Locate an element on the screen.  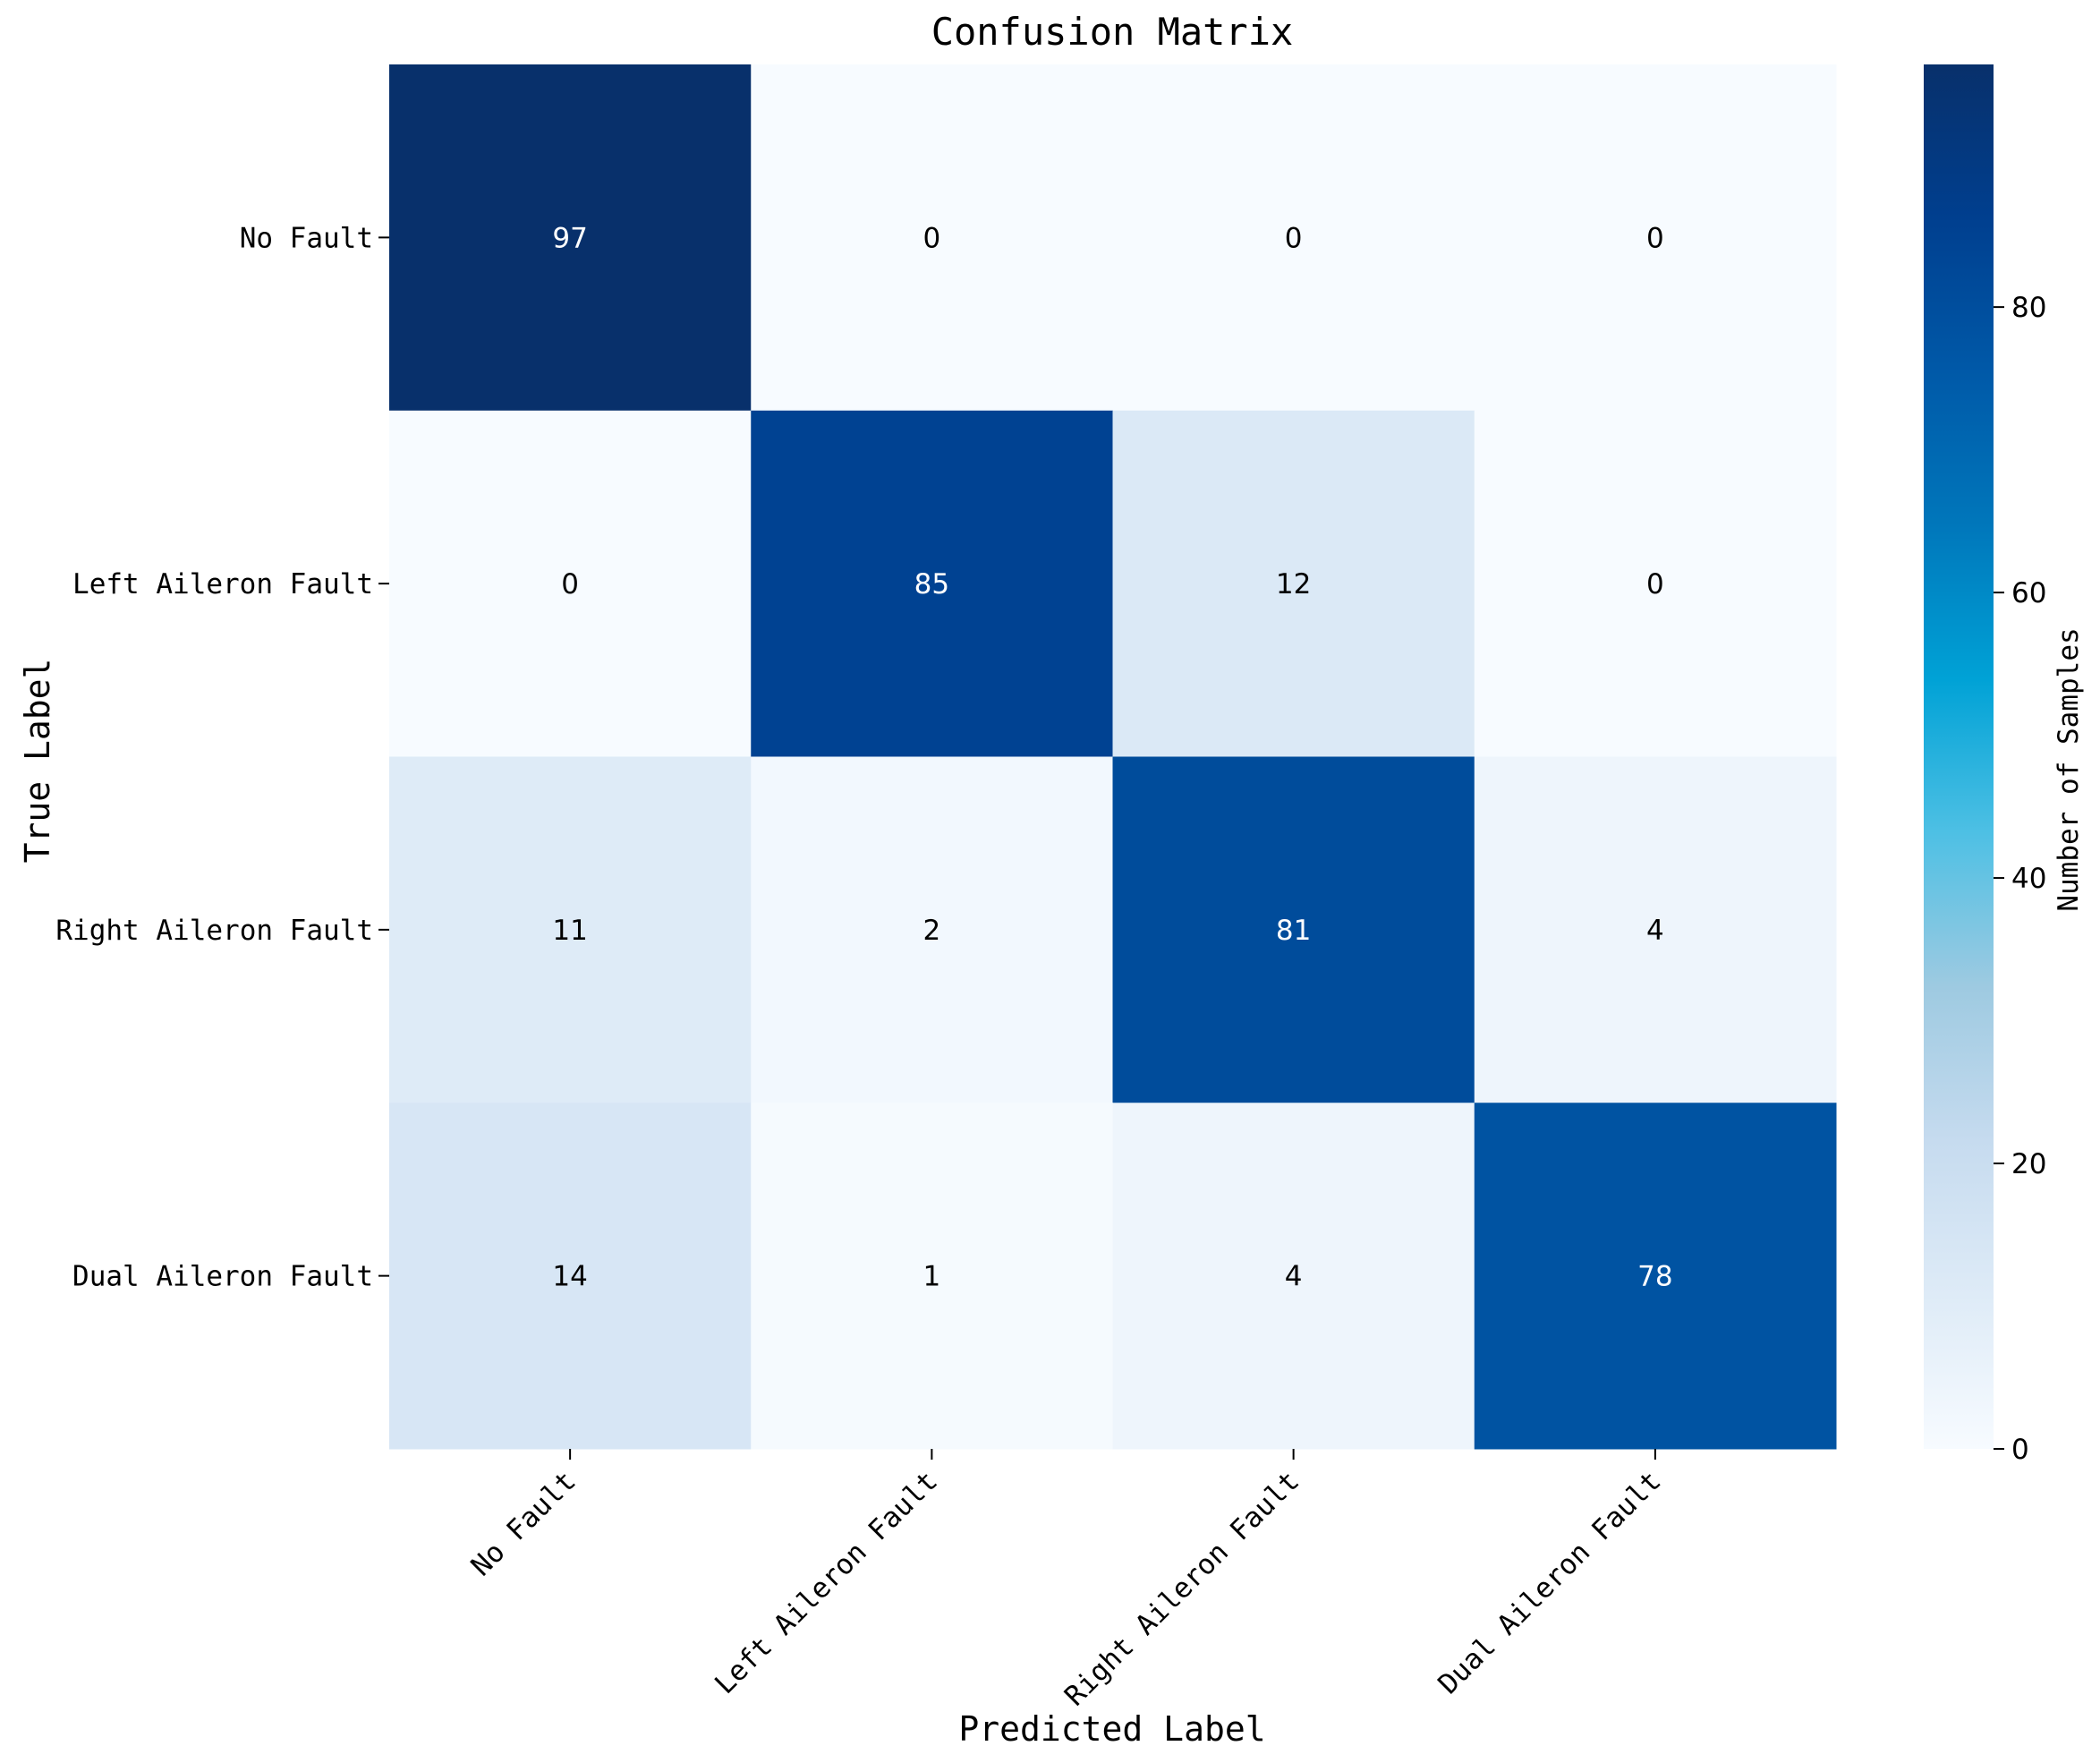
colorbar-tick-label: 80 is located at coordinates (2028, 308).